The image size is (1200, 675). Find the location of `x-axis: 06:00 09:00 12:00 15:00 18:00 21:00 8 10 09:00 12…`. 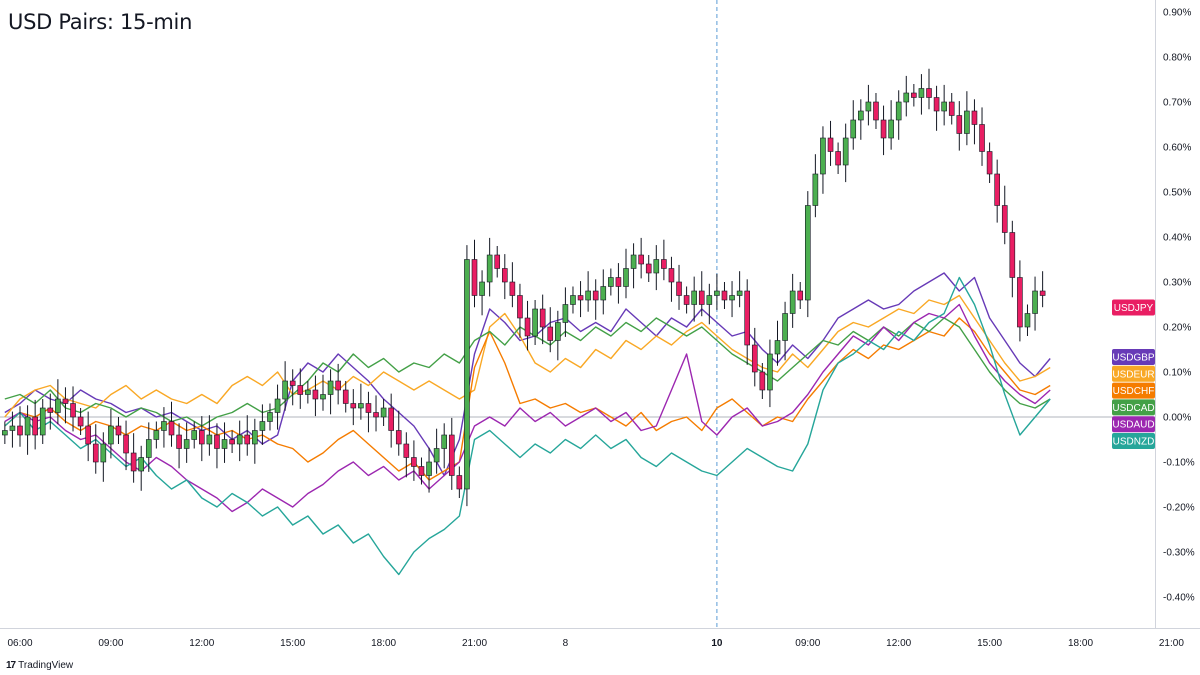

x-axis: 06:00 09:00 12:00 15:00 18:00 21:00 8 10 09:00 12… is located at coordinates (600, 639).